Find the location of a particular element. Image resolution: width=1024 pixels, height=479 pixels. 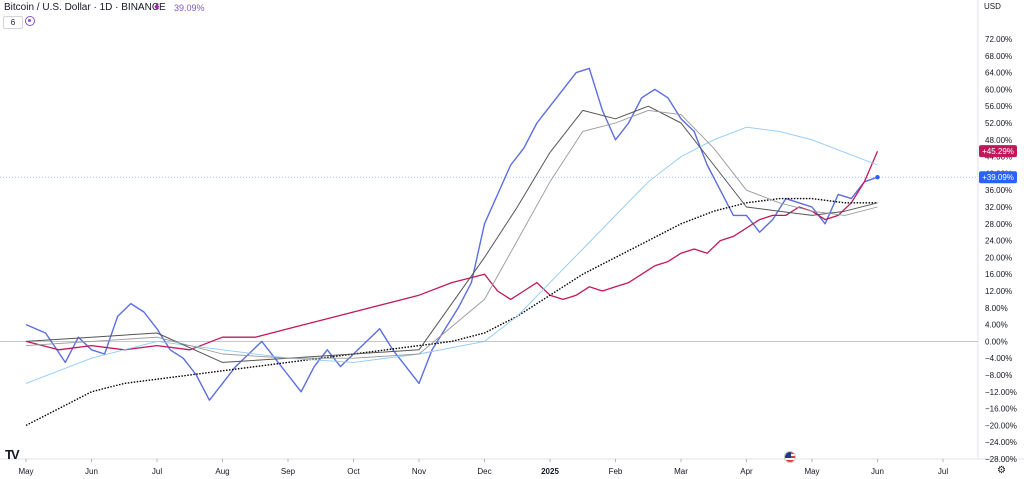

price-tag-label: +39.09% is located at coordinates (998, 177).